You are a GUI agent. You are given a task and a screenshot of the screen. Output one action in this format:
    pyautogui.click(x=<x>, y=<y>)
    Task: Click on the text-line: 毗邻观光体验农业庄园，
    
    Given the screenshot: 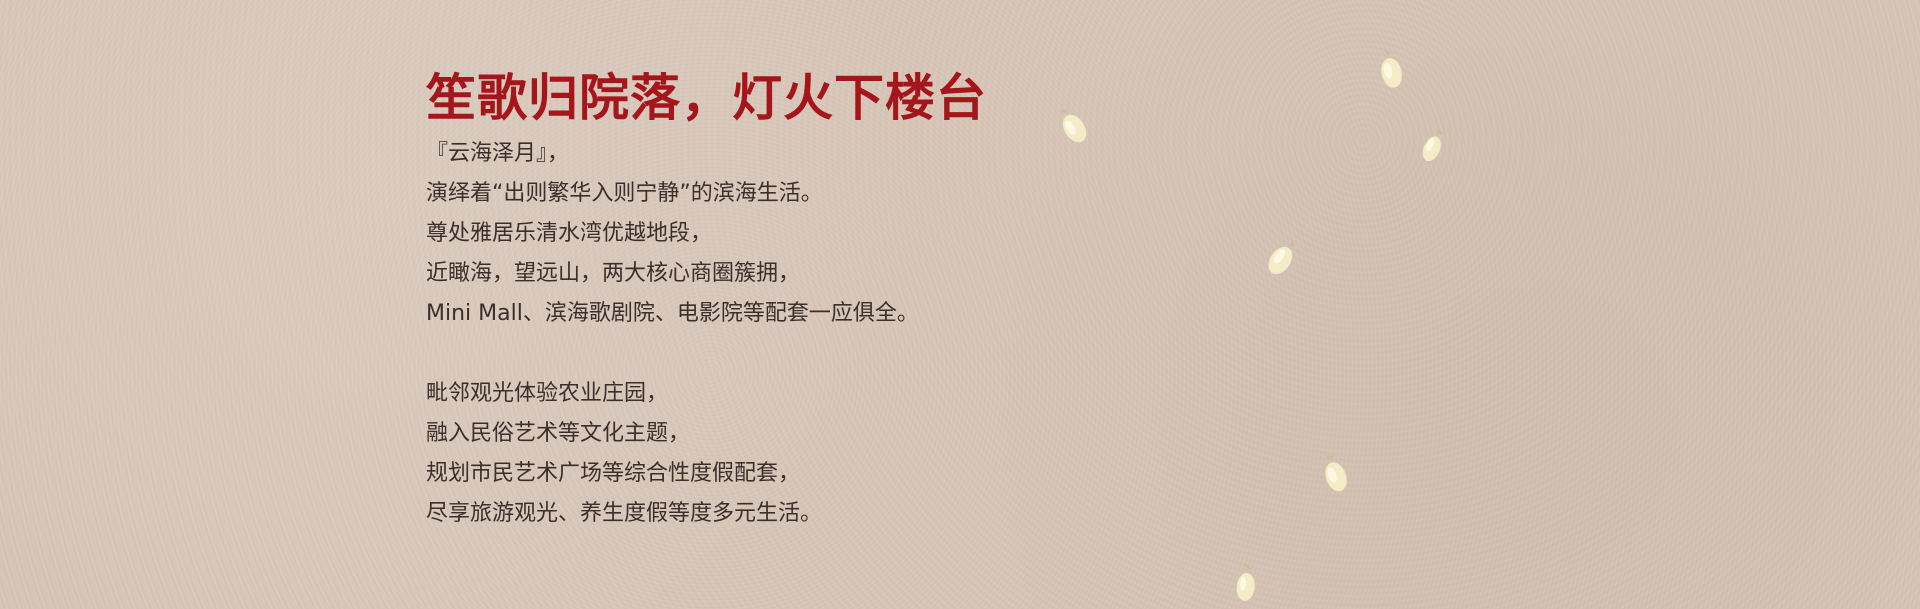 What is the action you would take?
    pyautogui.click(x=547, y=393)
    